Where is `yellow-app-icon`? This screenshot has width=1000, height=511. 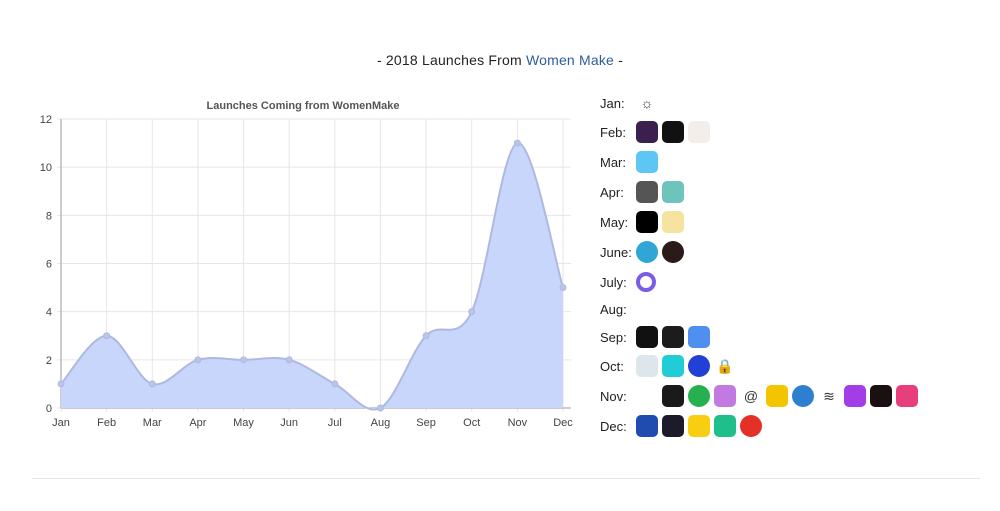 yellow-app-icon is located at coordinates (699, 426).